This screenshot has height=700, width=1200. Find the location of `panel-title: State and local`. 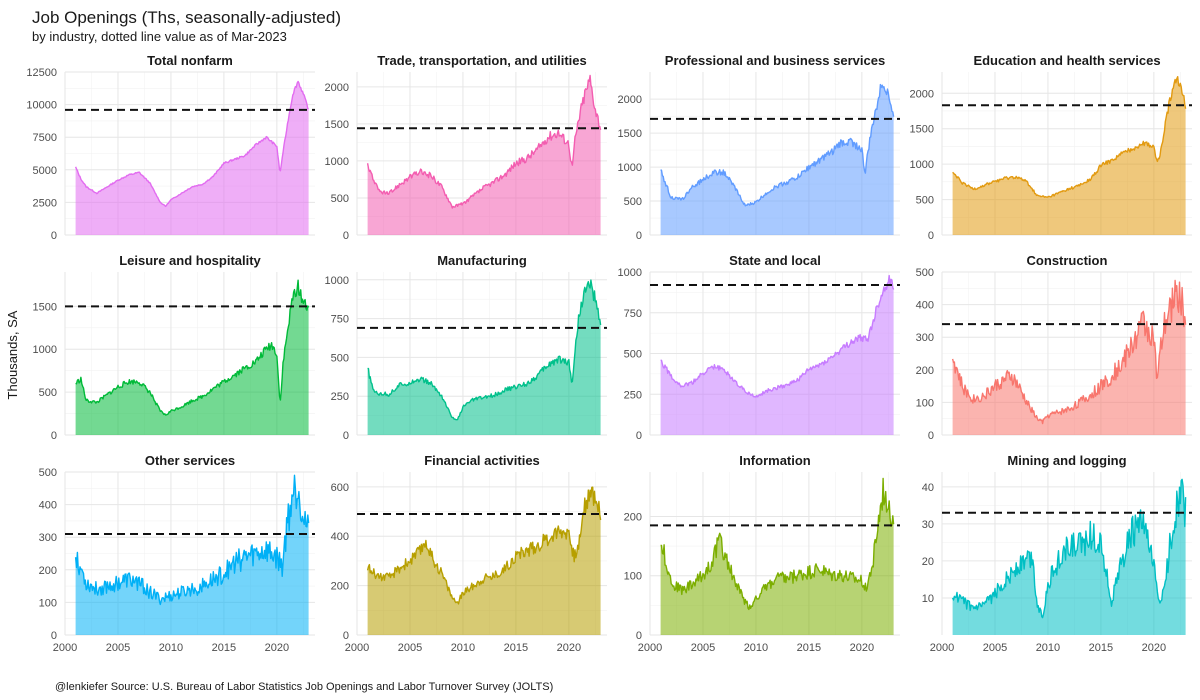

panel-title: State and local is located at coordinates (775, 260).